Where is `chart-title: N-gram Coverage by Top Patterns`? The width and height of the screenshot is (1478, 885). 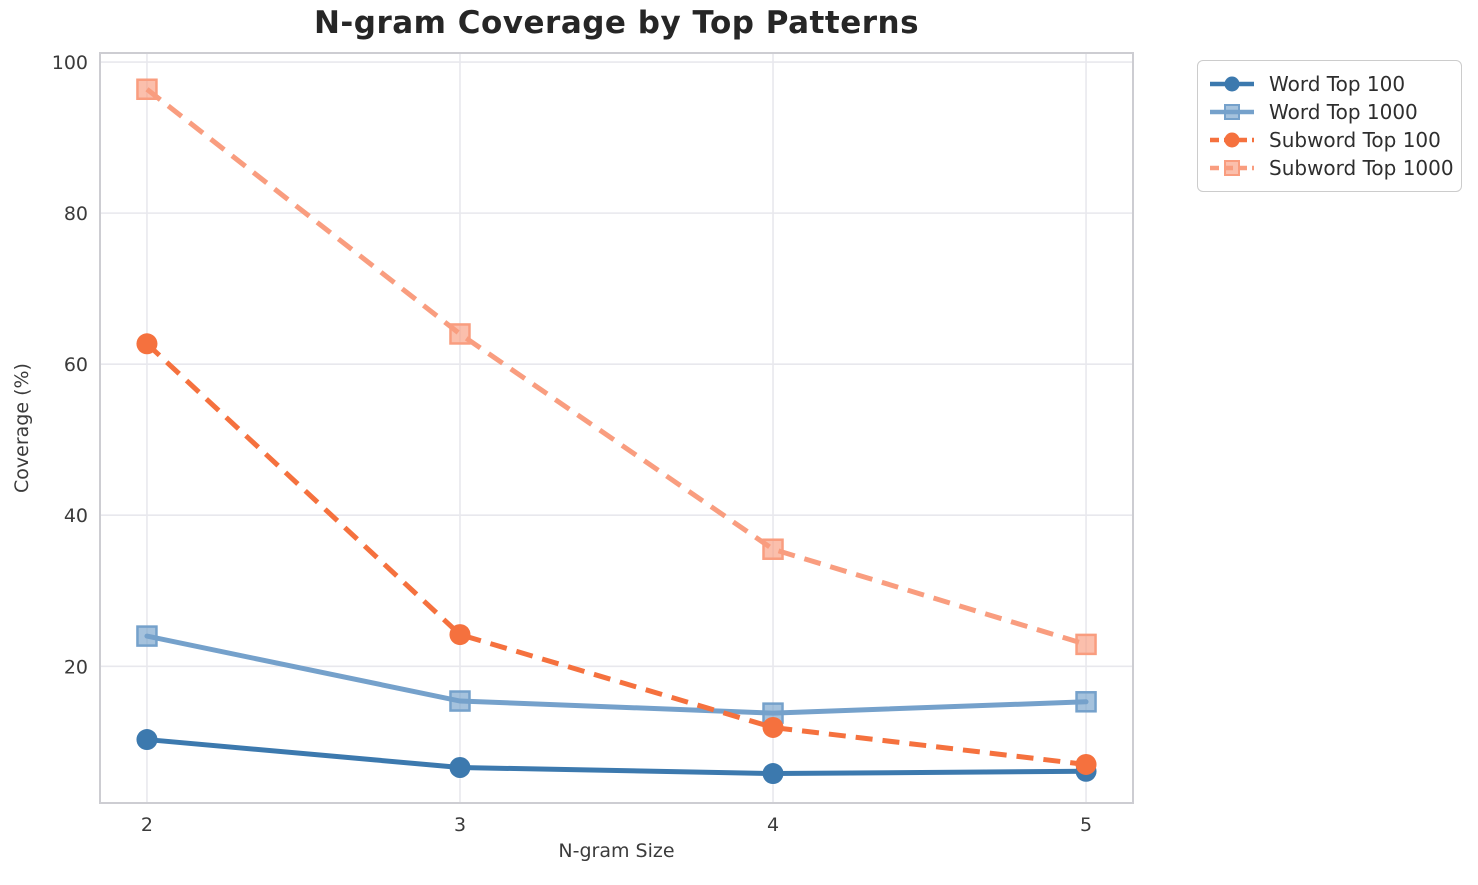
chart-title: N-gram Coverage by Top Patterns is located at coordinates (616, 23).